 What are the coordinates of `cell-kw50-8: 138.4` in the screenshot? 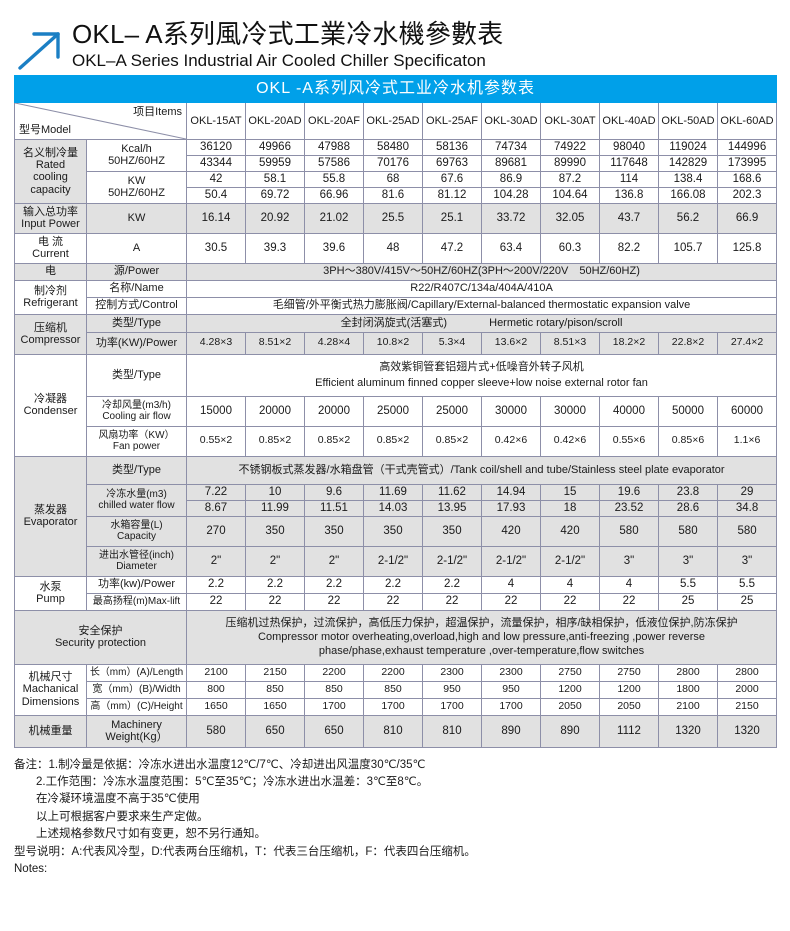 It's located at (688, 179).